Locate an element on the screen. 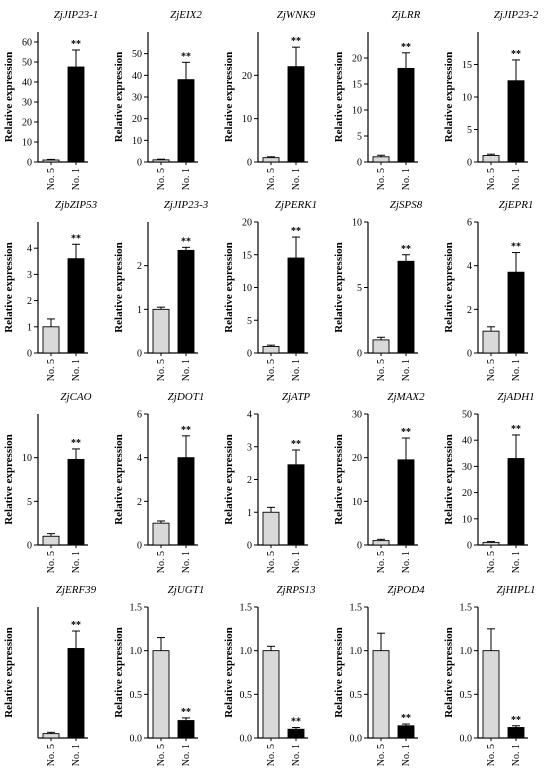 This screenshot has height=774, width=550. chart-title: ZjJIP23-3 is located at coordinates (186, 205).